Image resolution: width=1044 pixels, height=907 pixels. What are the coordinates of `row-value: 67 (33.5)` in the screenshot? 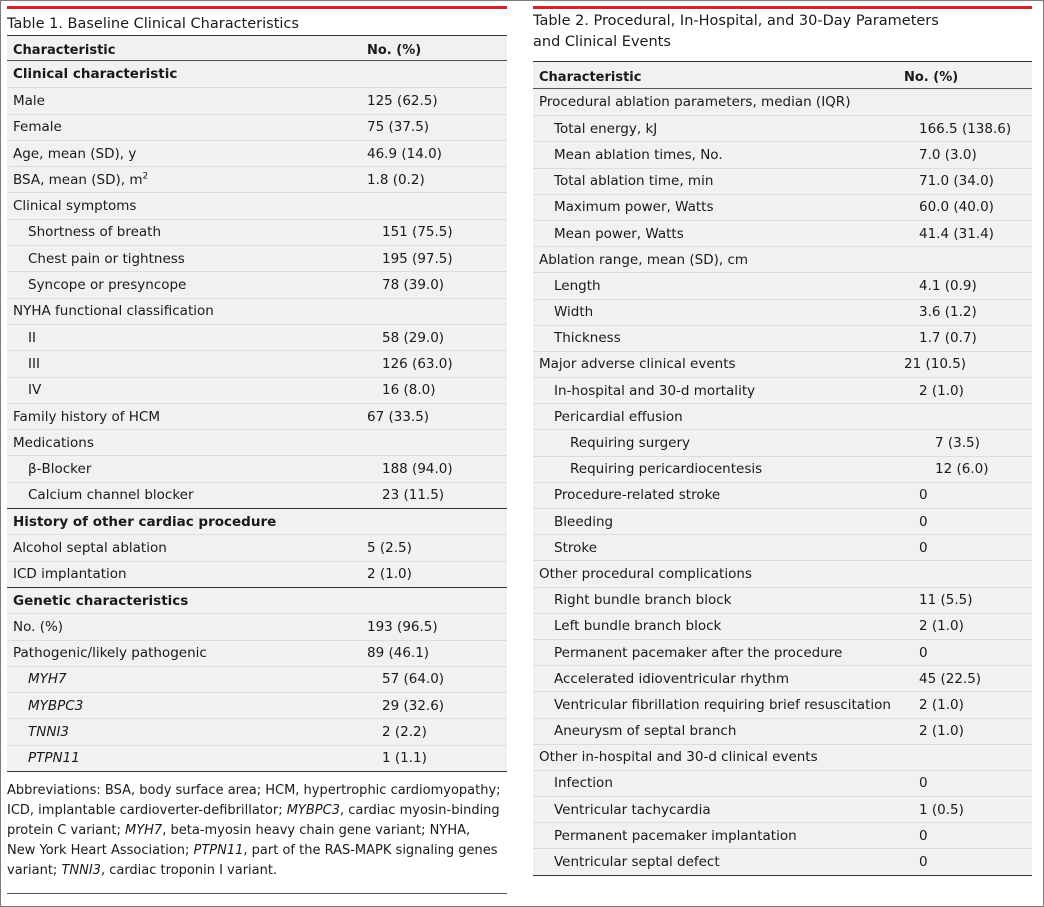 It's located at (398, 416).